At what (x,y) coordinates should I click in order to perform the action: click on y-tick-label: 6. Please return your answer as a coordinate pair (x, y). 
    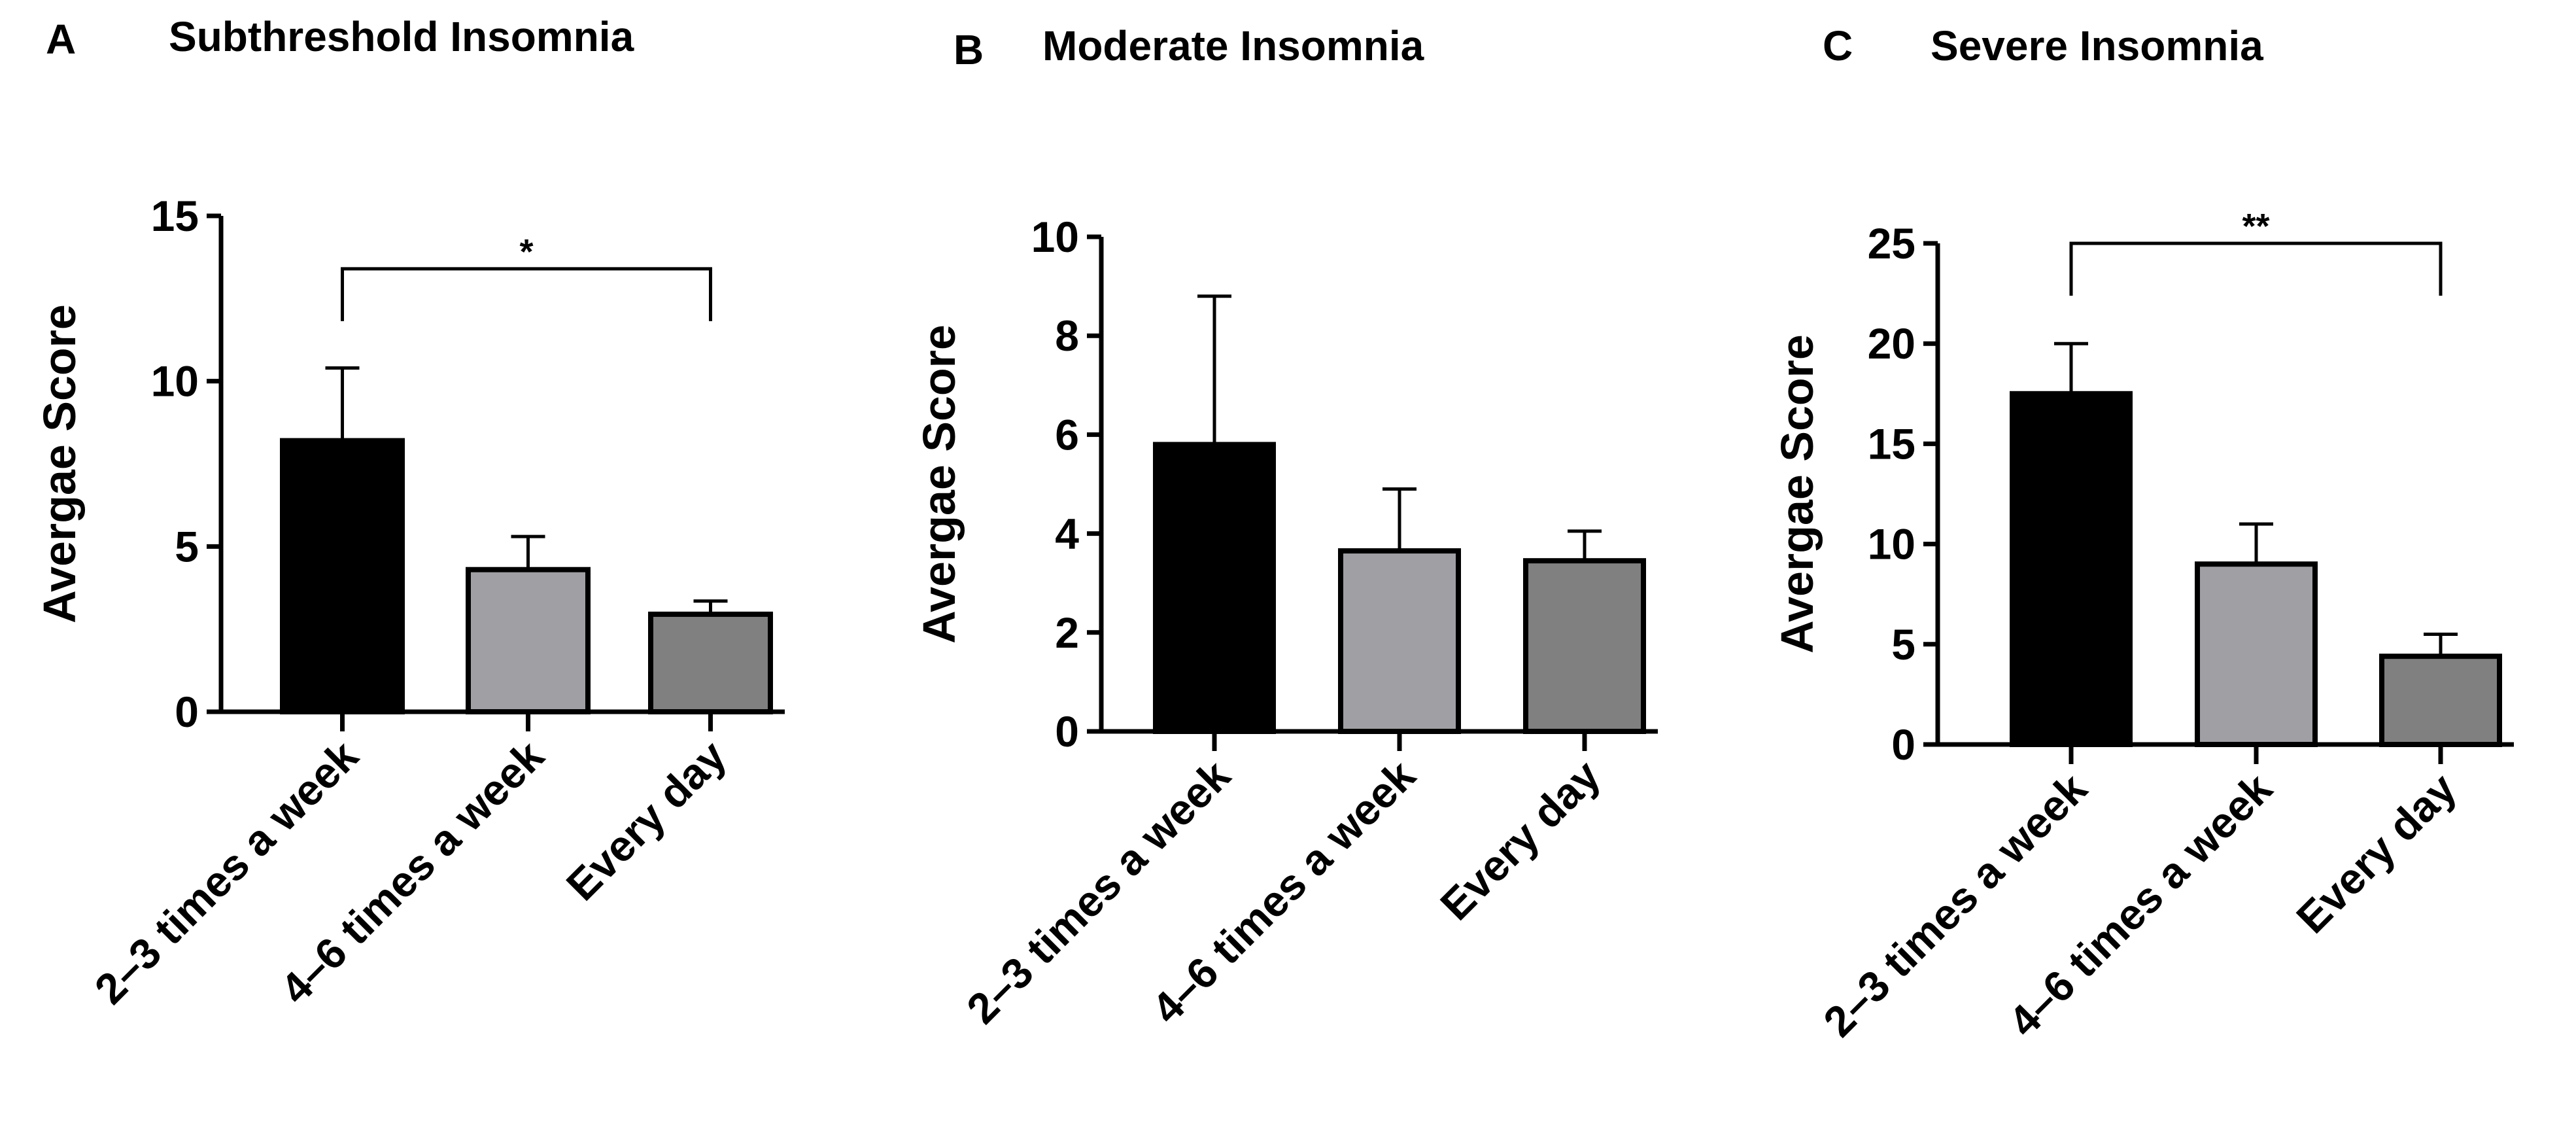
    Looking at the image, I should click on (1067, 435).